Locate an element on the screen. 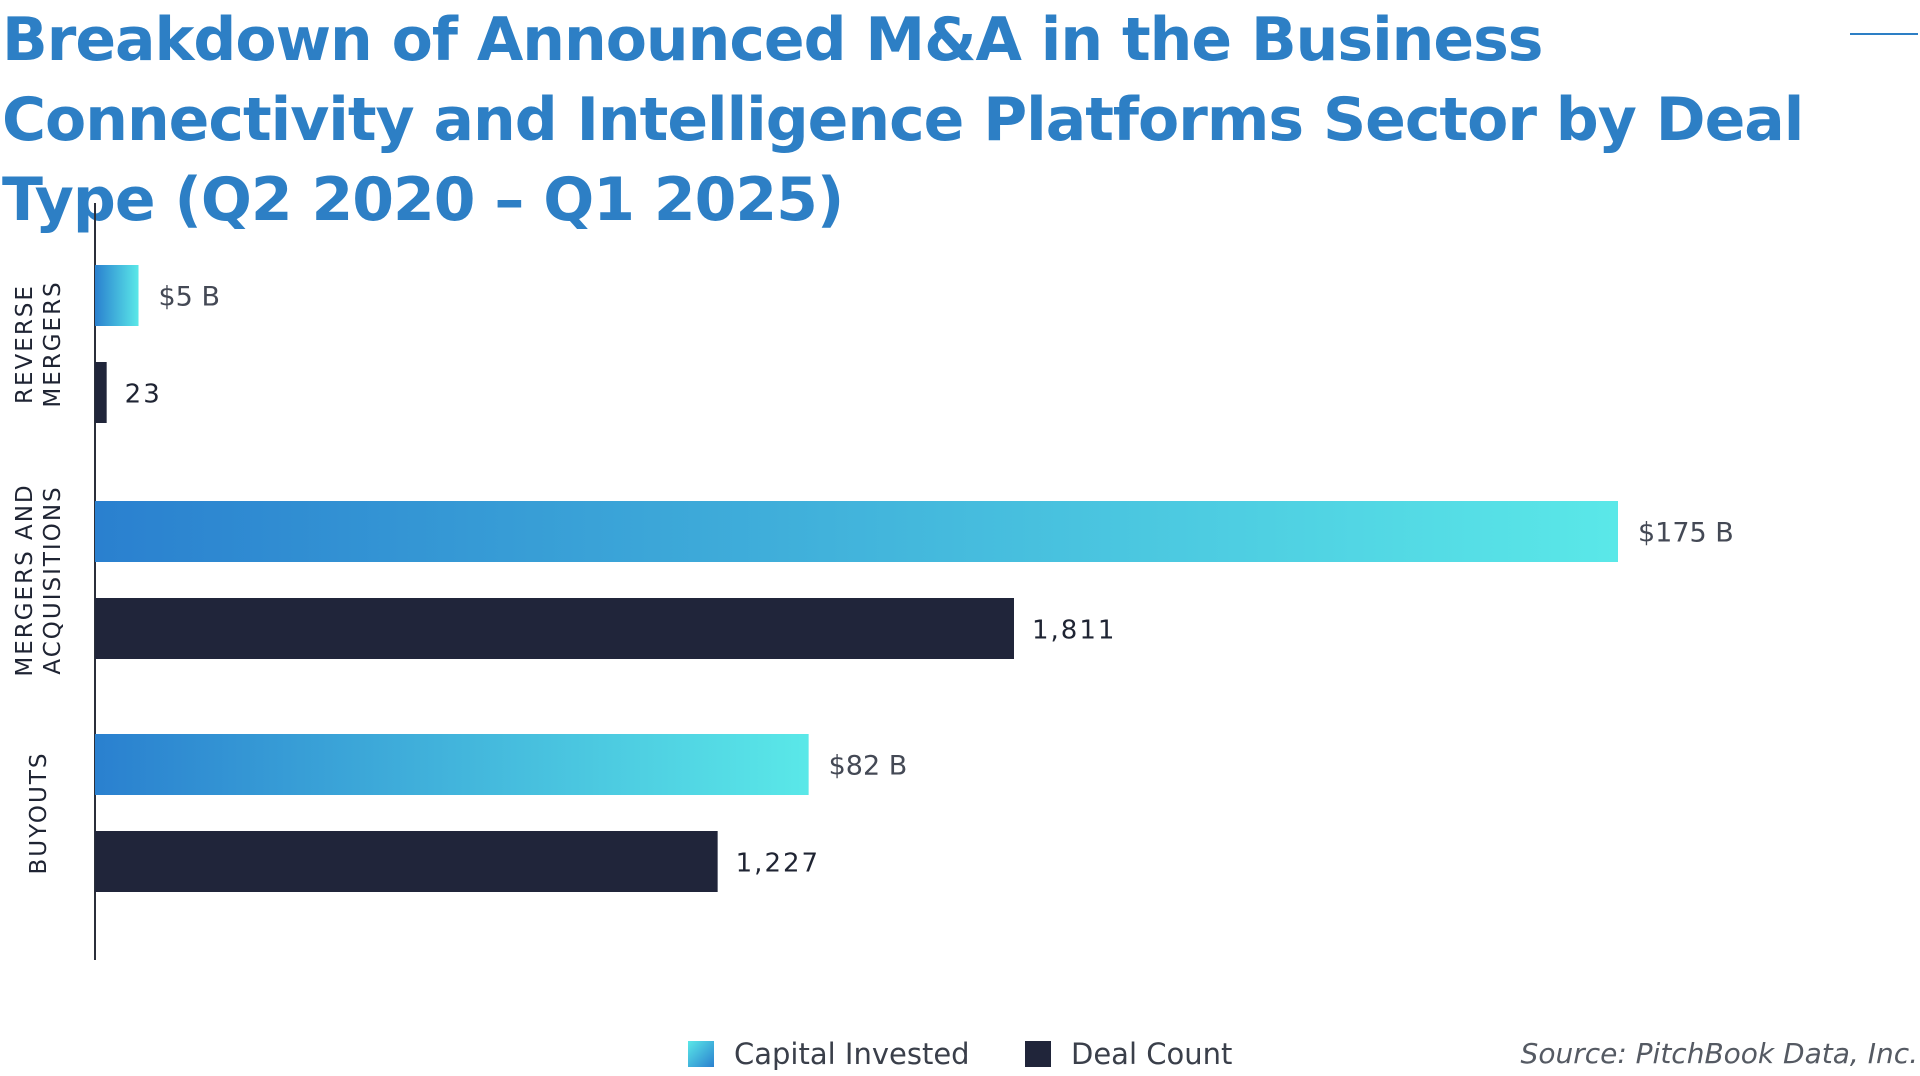 The width and height of the screenshot is (1920, 1076). data-label-capital-invested-reverse-mergers: $5 B is located at coordinates (189, 297).